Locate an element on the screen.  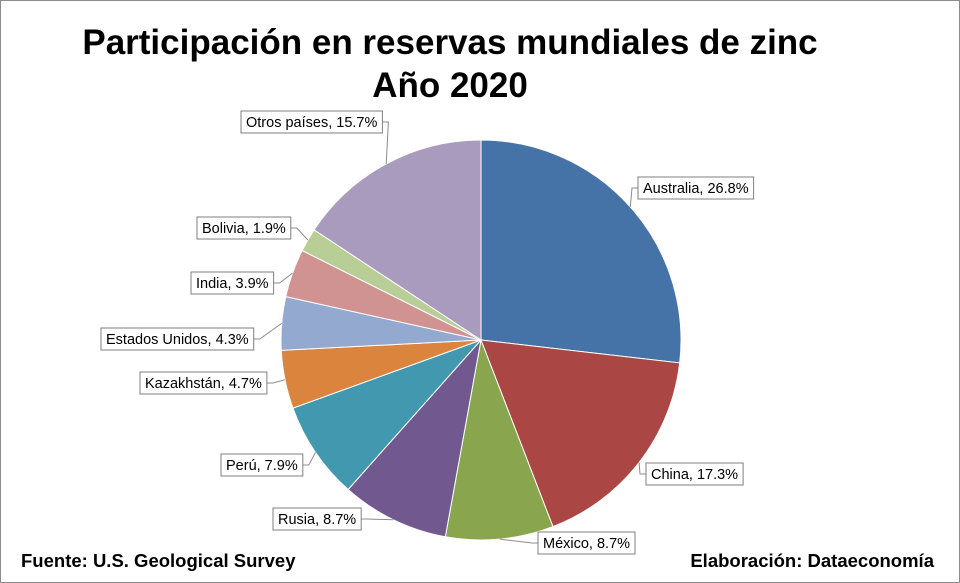
slice-label-bolivia: Bolivia, 1.9% is located at coordinates (244, 229).